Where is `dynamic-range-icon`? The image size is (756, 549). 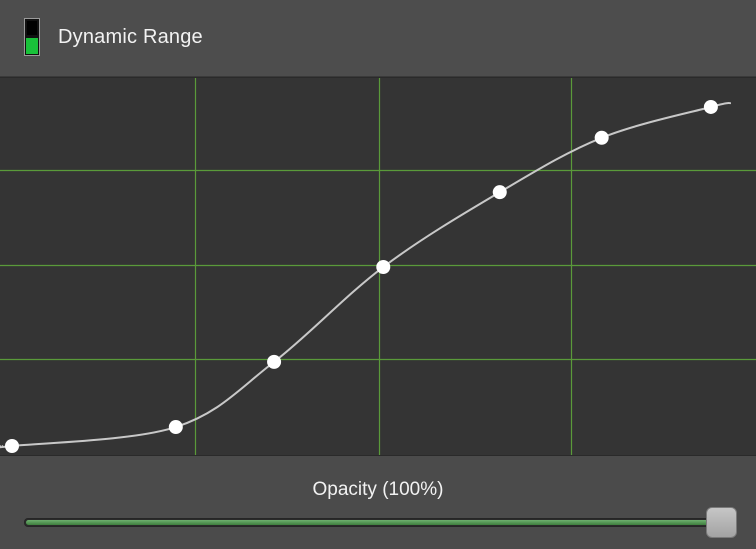
dynamic-range-icon is located at coordinates (32, 37).